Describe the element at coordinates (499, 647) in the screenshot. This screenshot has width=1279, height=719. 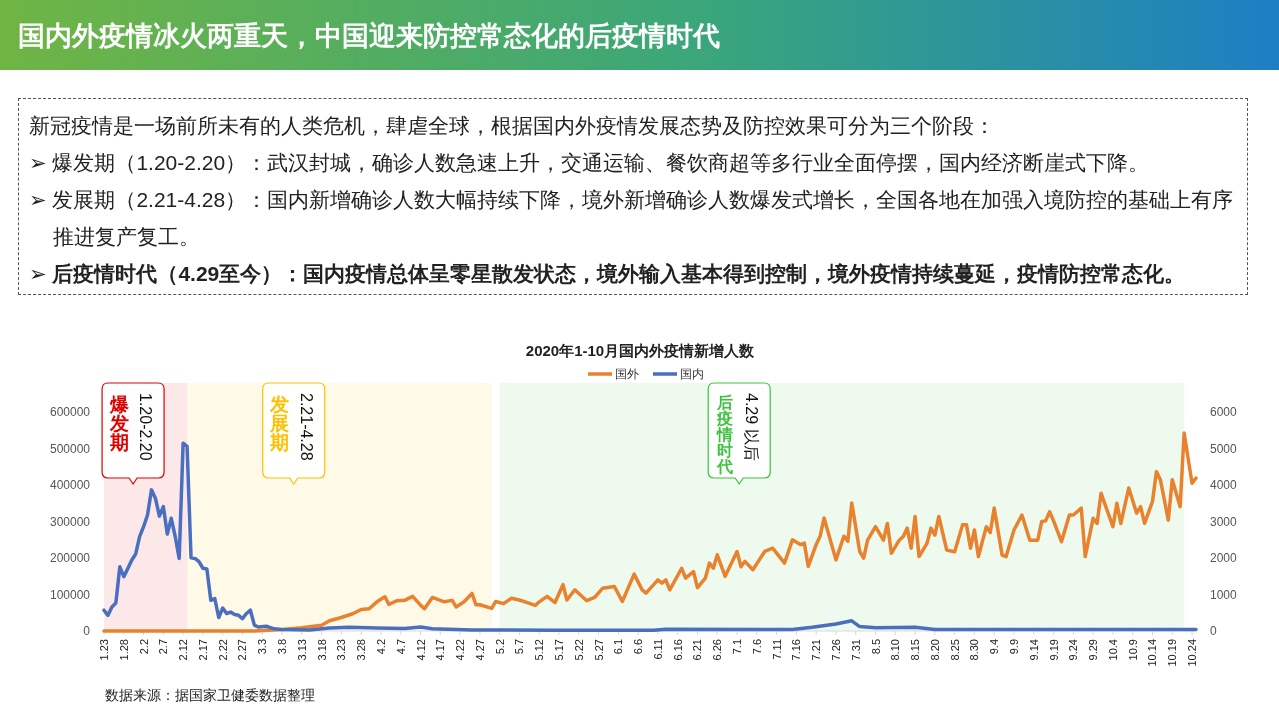
I see `x-tick-label: 5.2` at that location.